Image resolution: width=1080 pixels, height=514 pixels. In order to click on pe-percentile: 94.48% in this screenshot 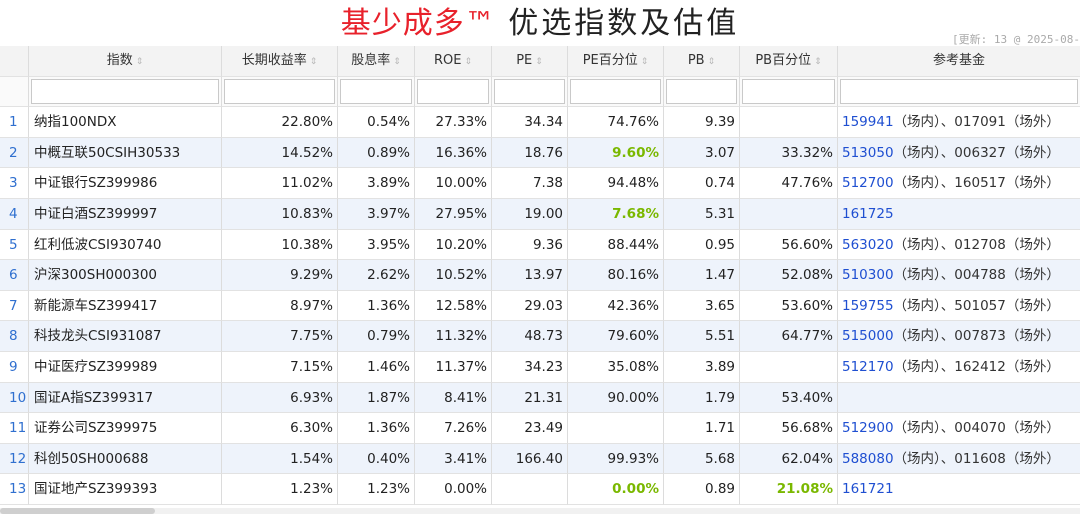, I will do `click(616, 183)`.